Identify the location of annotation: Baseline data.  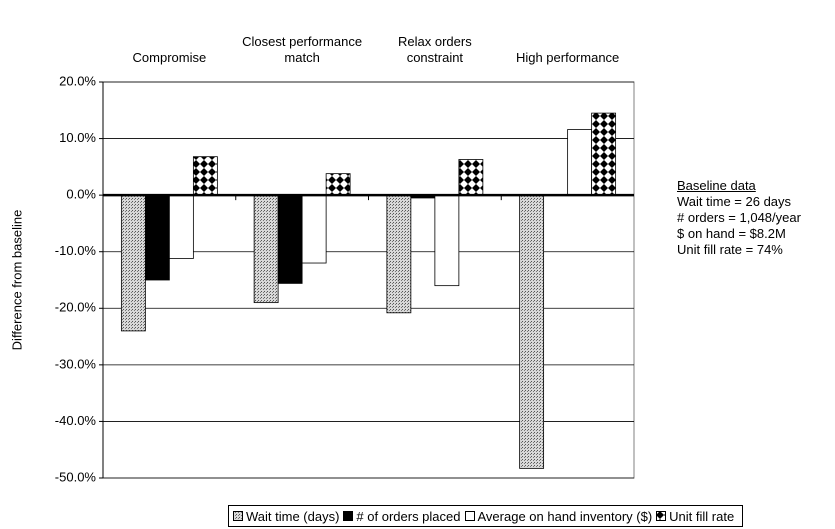
(716, 185).